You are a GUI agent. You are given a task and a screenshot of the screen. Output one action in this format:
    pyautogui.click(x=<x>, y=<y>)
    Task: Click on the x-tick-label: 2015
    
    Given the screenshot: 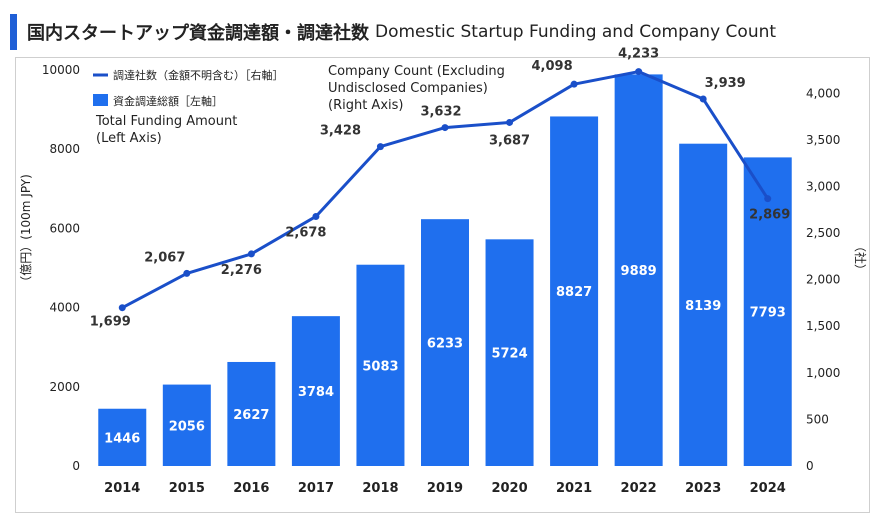 What is the action you would take?
    pyautogui.click(x=187, y=488)
    